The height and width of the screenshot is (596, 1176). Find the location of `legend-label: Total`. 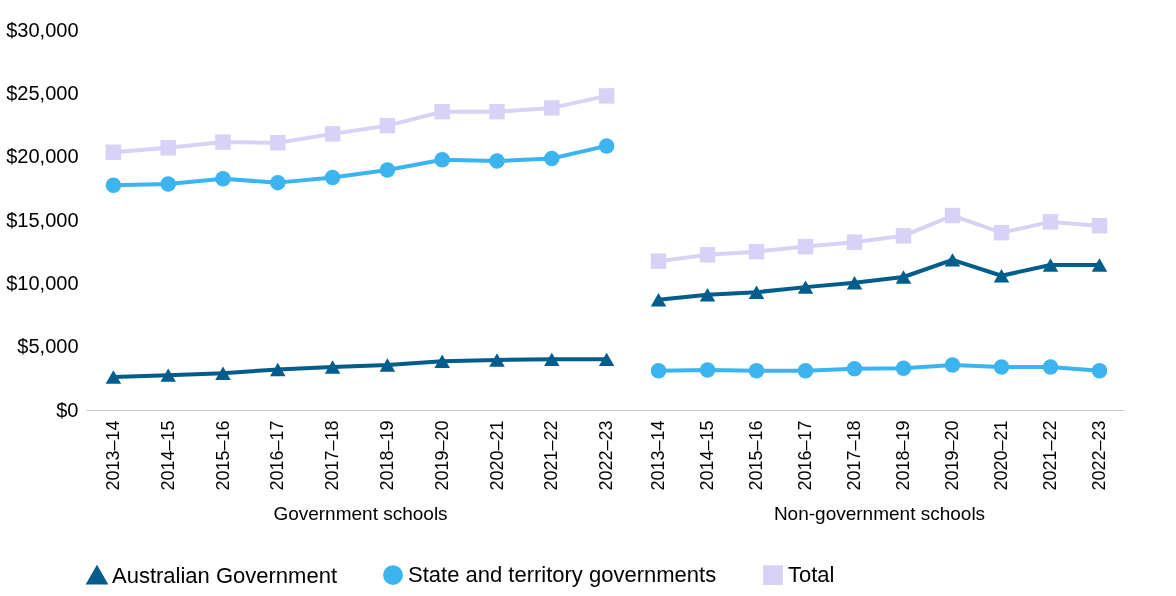

legend-label: Total is located at coordinates (811, 575).